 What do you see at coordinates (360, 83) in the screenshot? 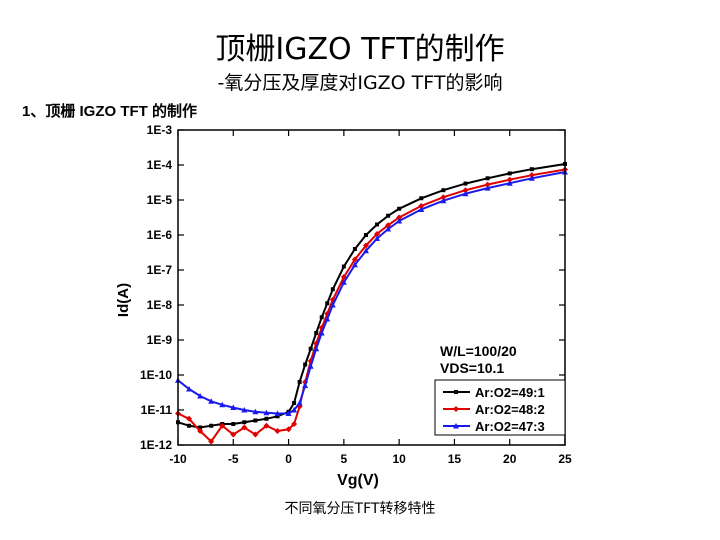
I see `slide-subtitle: -氧分压及厚度对IGZO TFT的影响` at bounding box center [360, 83].